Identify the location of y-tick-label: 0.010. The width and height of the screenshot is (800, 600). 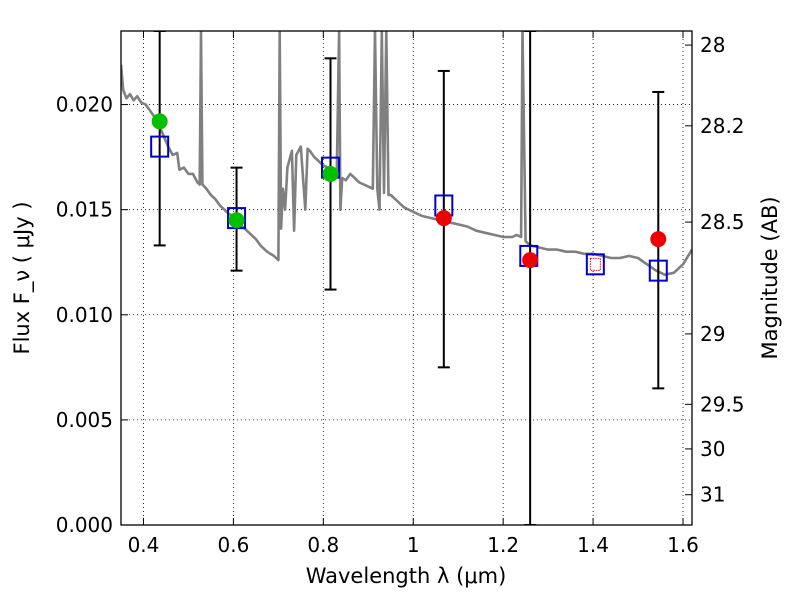
(84, 315).